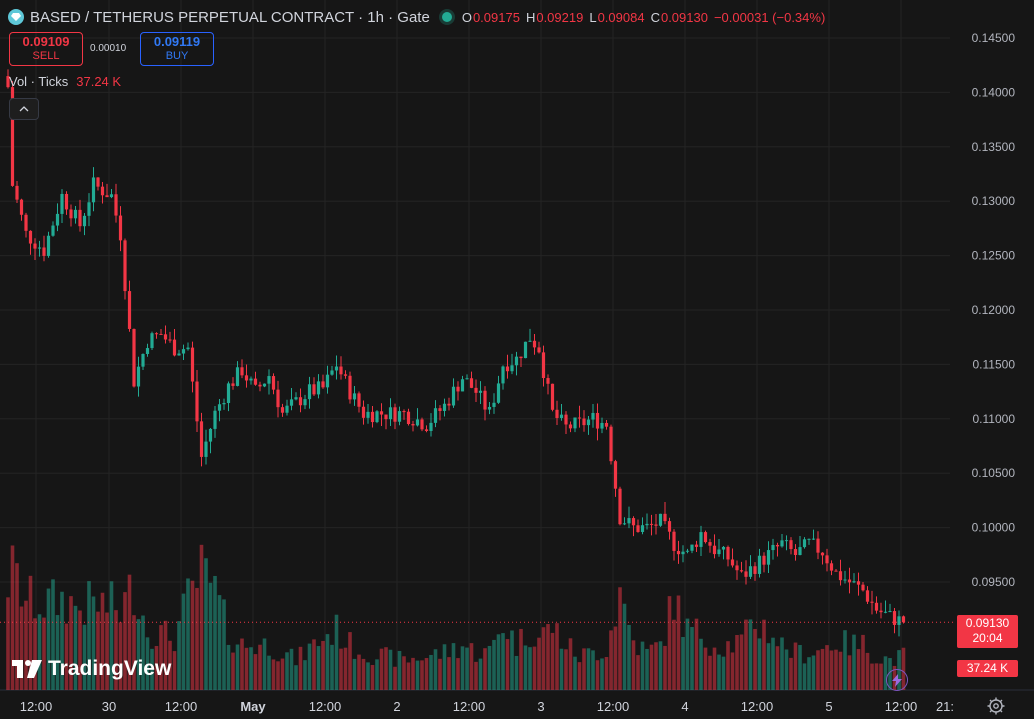  I want to click on price-tick-label: 0.14500, so click(994, 38).